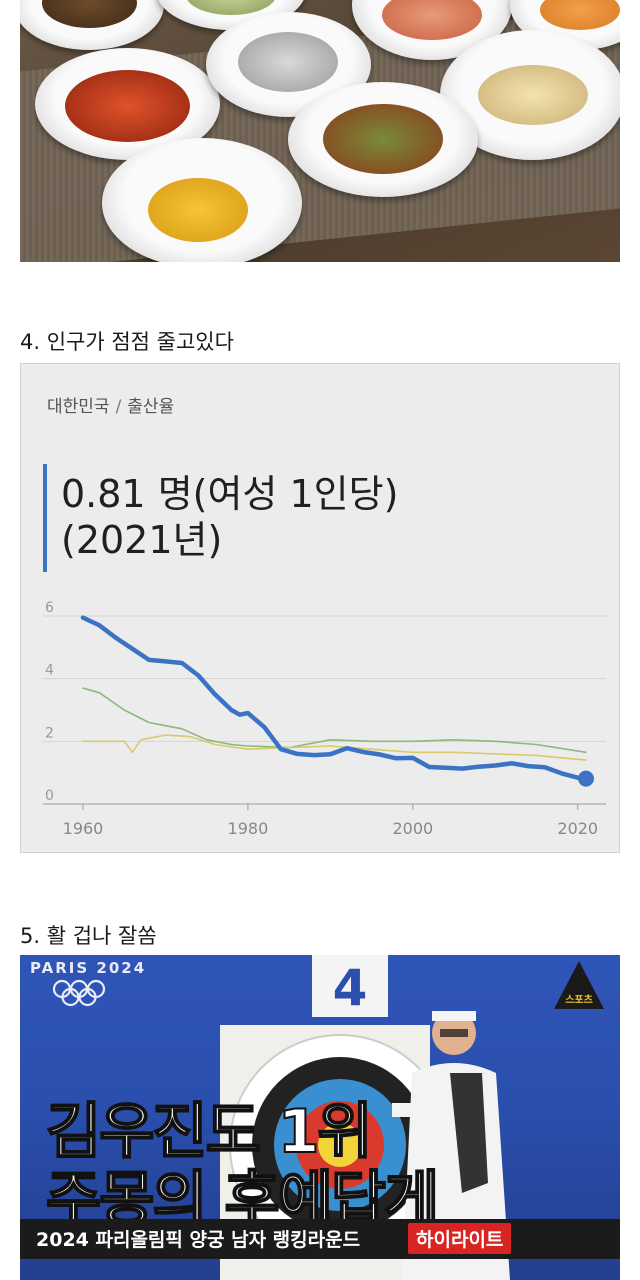 The image size is (640, 1280). What do you see at coordinates (49, 796) in the screenshot?
I see `y-tick-label: 0` at bounding box center [49, 796].